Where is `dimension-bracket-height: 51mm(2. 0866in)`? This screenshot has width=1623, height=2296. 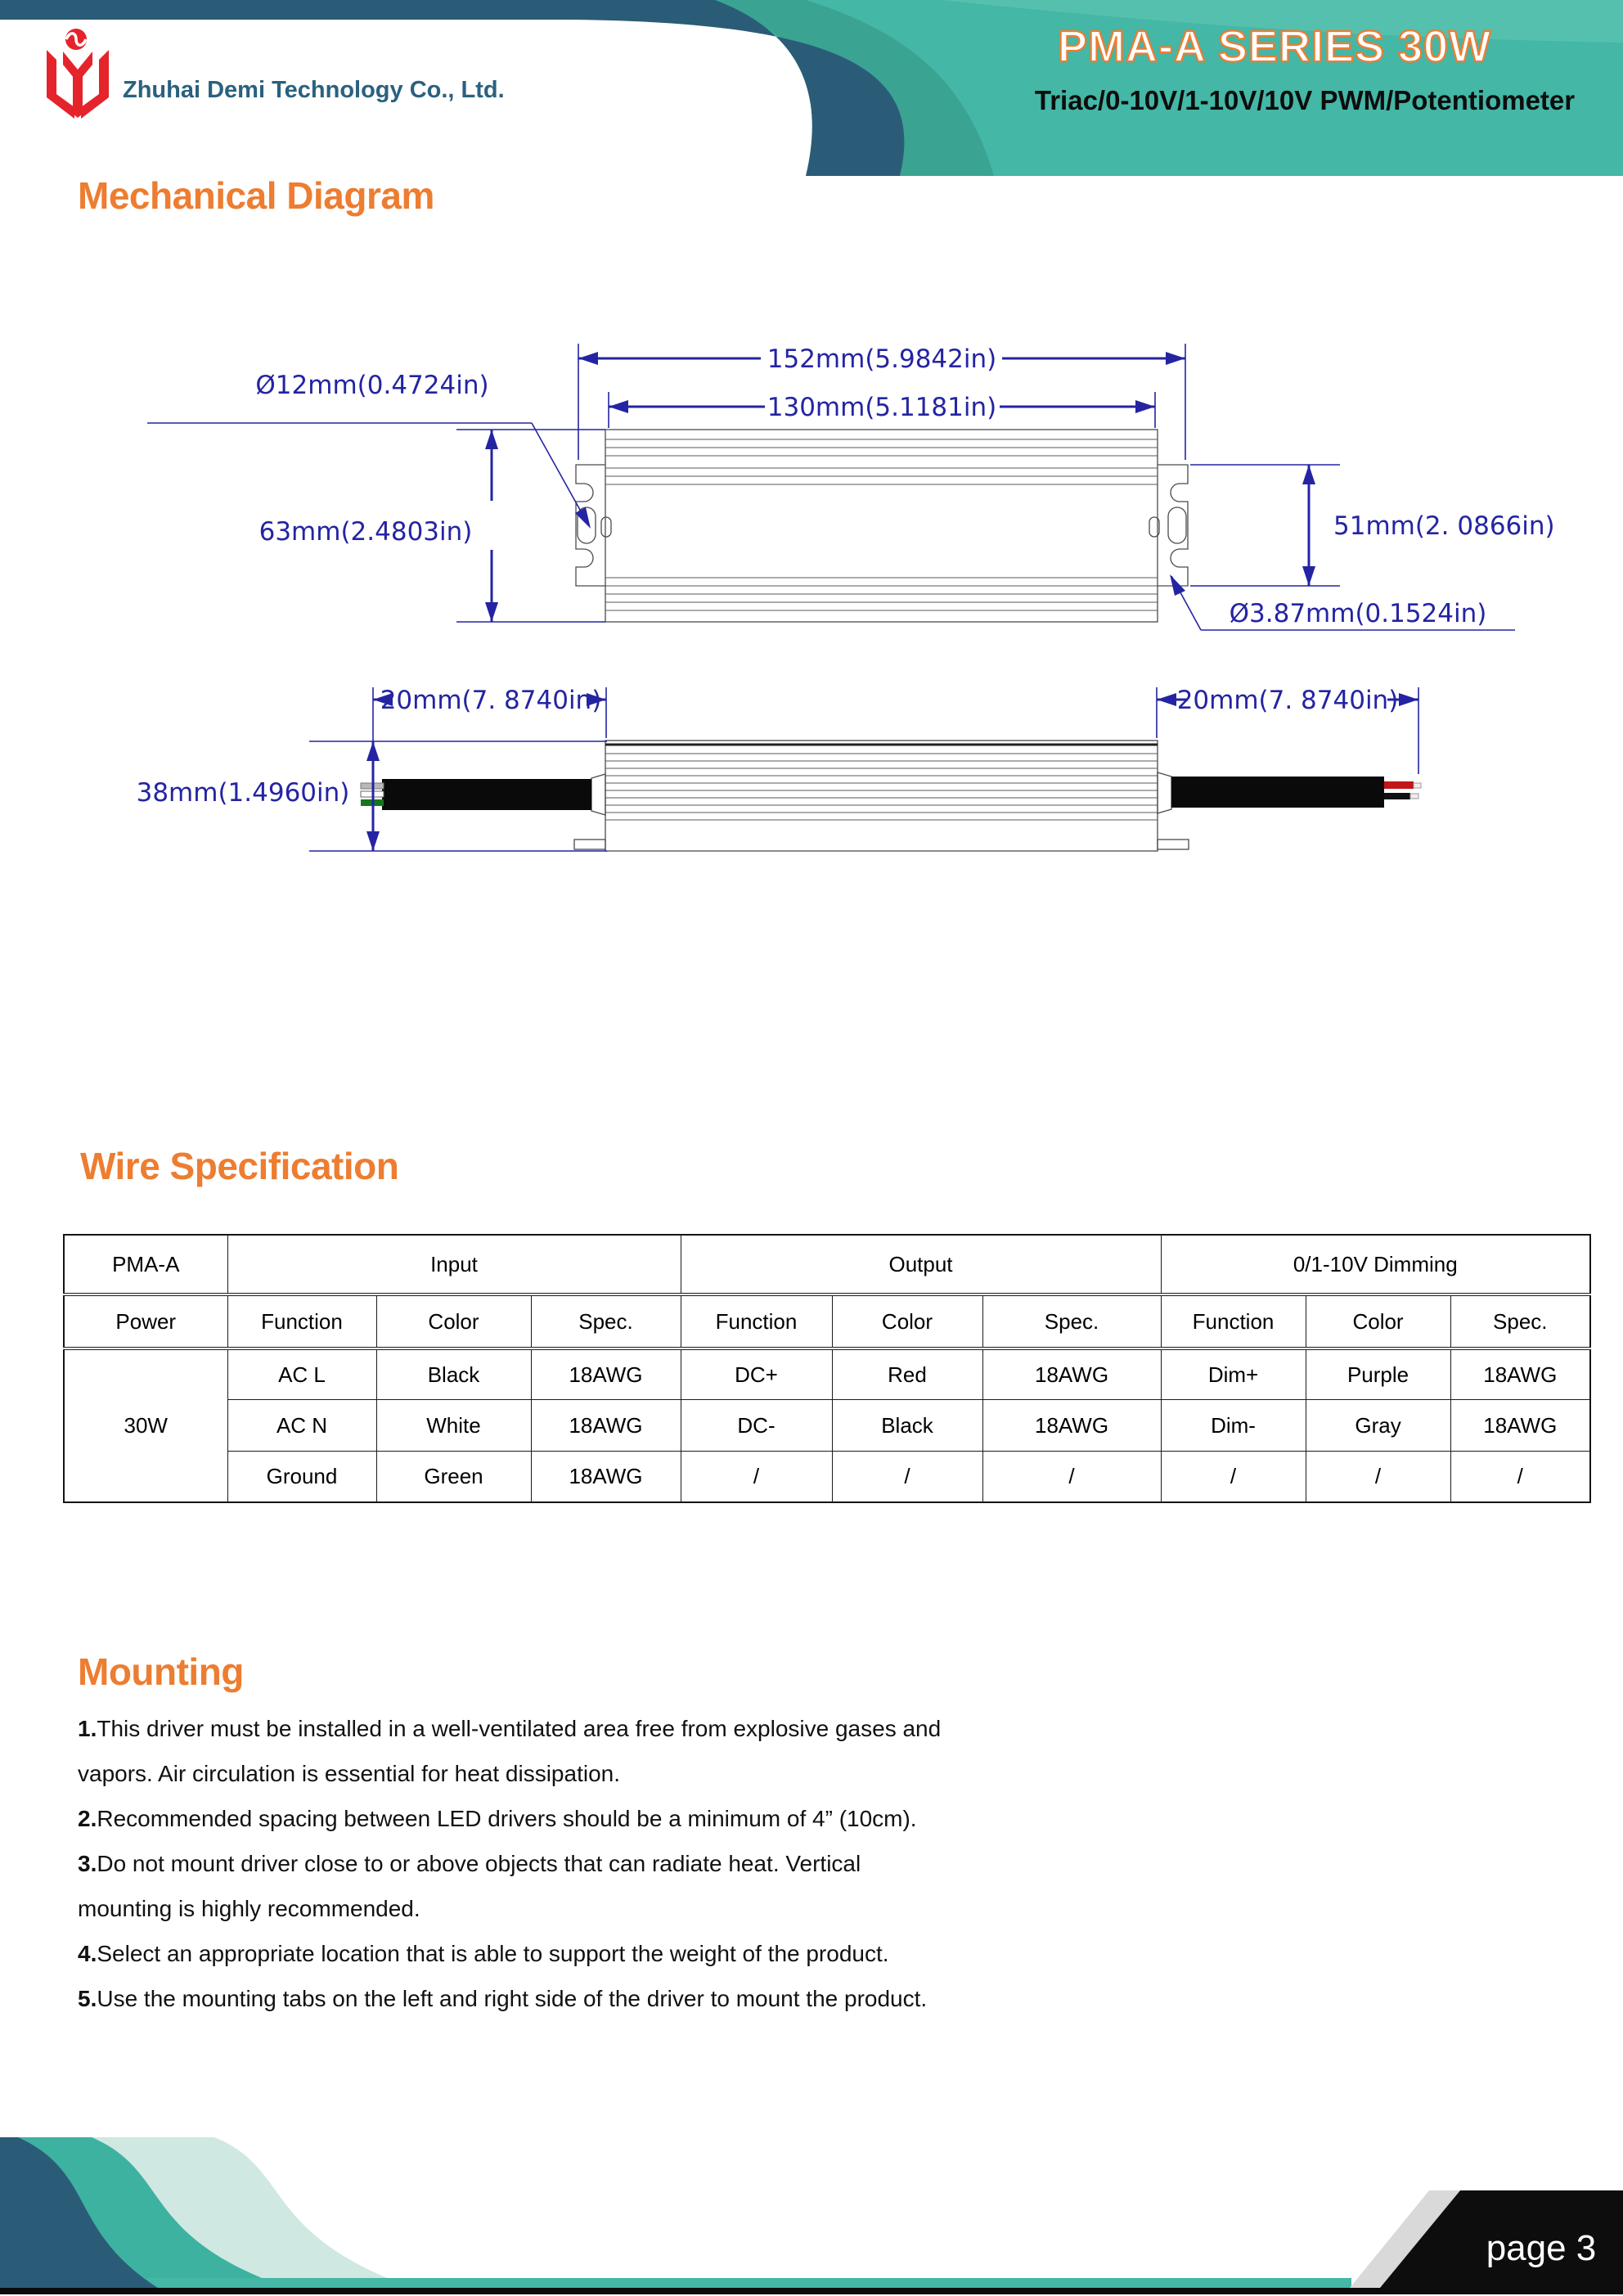 dimension-bracket-height: 51mm(2. 0866in) is located at coordinates (1372, 525).